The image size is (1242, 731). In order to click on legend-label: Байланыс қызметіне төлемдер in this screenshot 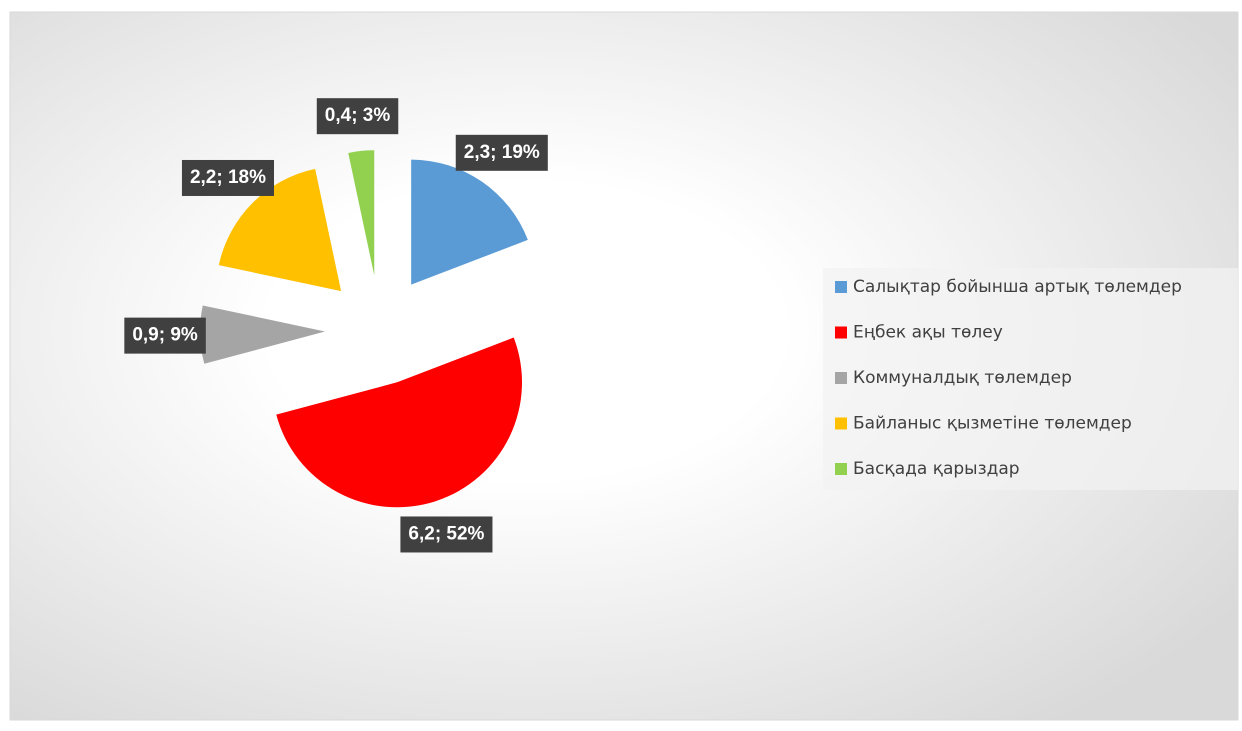, I will do `click(992, 424)`.